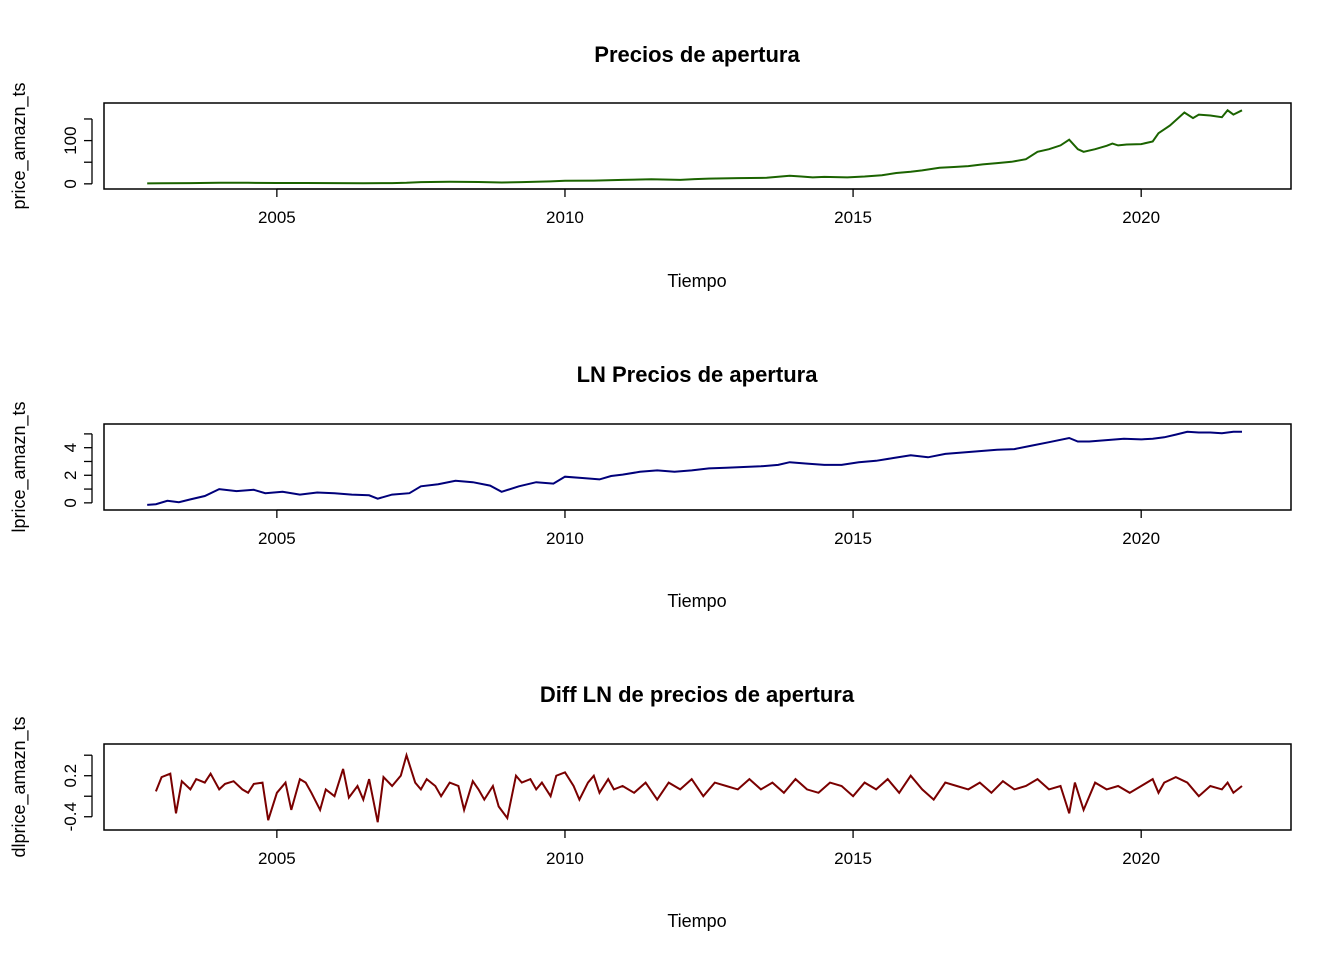 The width and height of the screenshot is (1344, 960). Describe the element at coordinates (77, 792) in the screenshot. I see `y-axis: -0.4 0.2` at that location.